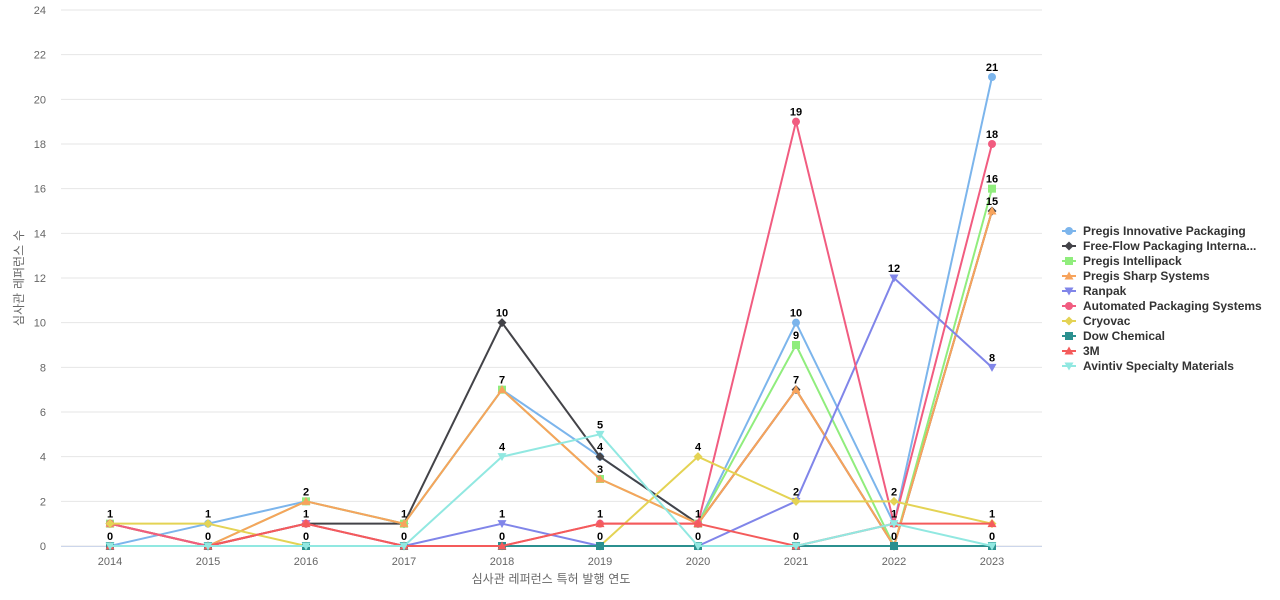 The width and height of the screenshot is (1280, 600). I want to click on data-label: 18, so click(992, 135).